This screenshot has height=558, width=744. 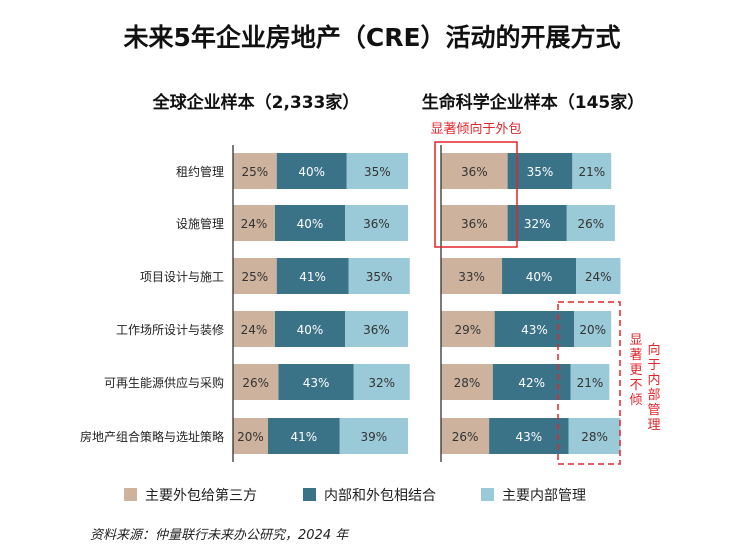 What do you see at coordinates (371, 37) in the screenshot?
I see `chart-title: 未来5年企业房地产（CRE）活动的开展方式` at bounding box center [371, 37].